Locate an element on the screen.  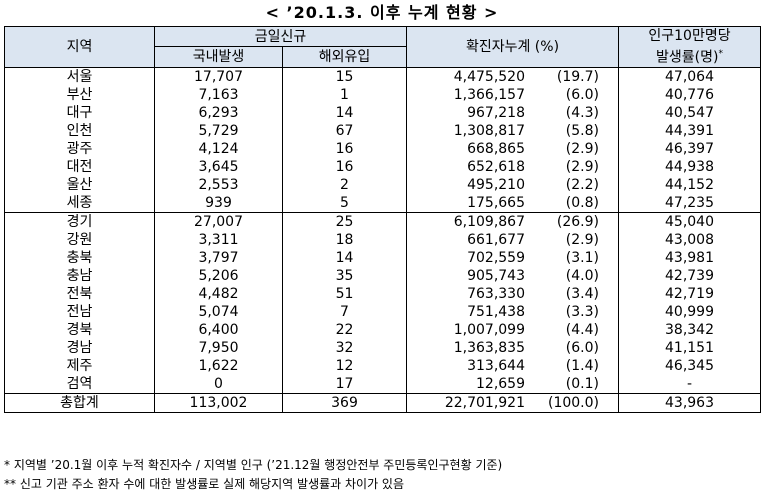
cumulative-percent: (4.3) is located at coordinates (582, 112).